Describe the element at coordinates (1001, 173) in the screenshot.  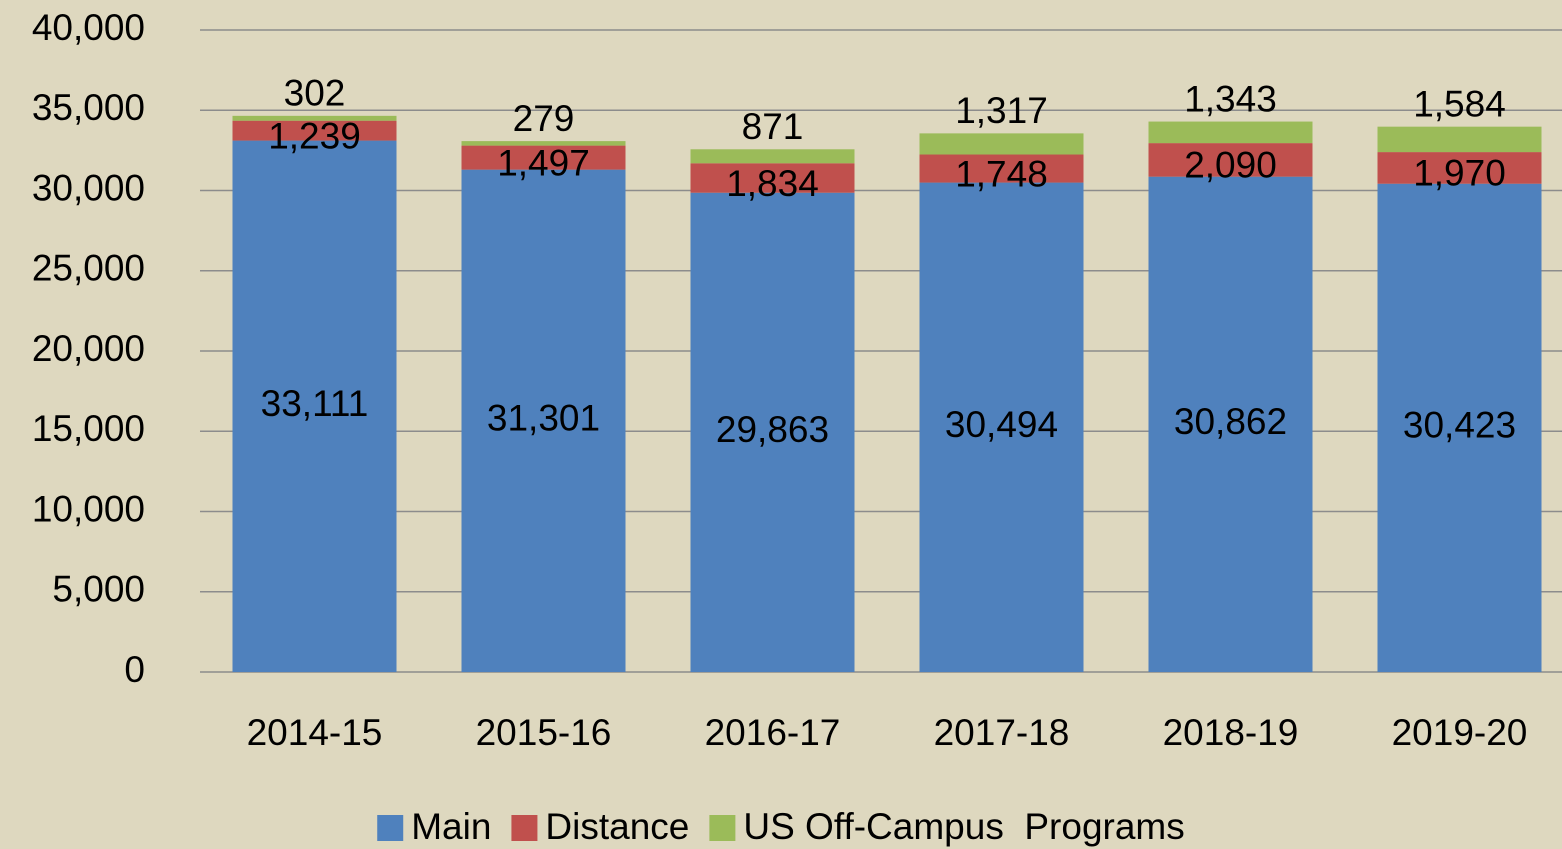
I see `data-label: 1,748` at that location.